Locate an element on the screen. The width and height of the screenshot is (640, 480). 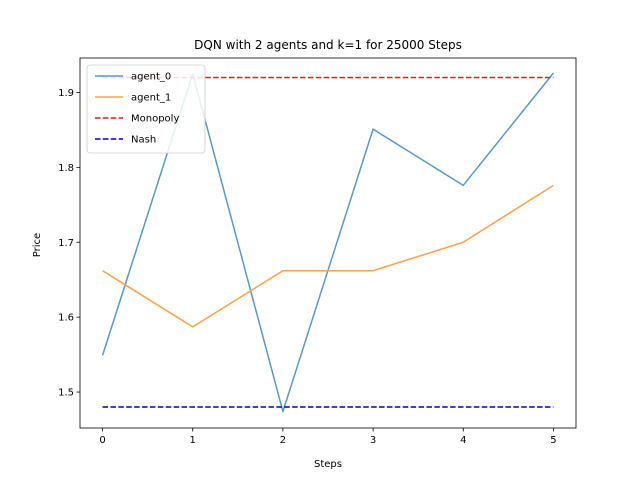
x-tick-label: 0 is located at coordinates (102, 440).